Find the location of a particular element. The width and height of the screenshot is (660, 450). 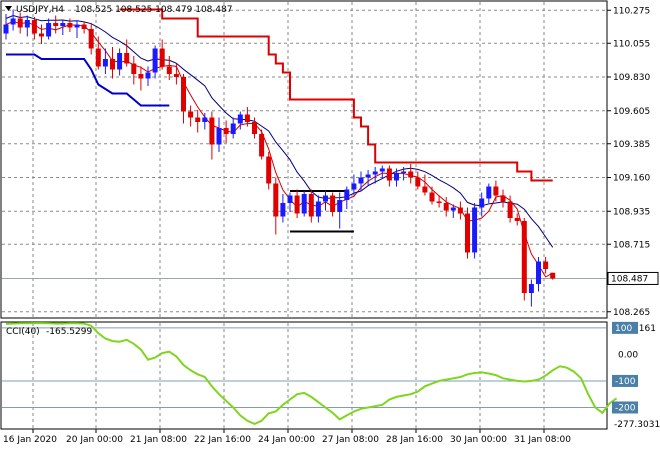

price-tick-label: 108.935 is located at coordinates (631, 212).